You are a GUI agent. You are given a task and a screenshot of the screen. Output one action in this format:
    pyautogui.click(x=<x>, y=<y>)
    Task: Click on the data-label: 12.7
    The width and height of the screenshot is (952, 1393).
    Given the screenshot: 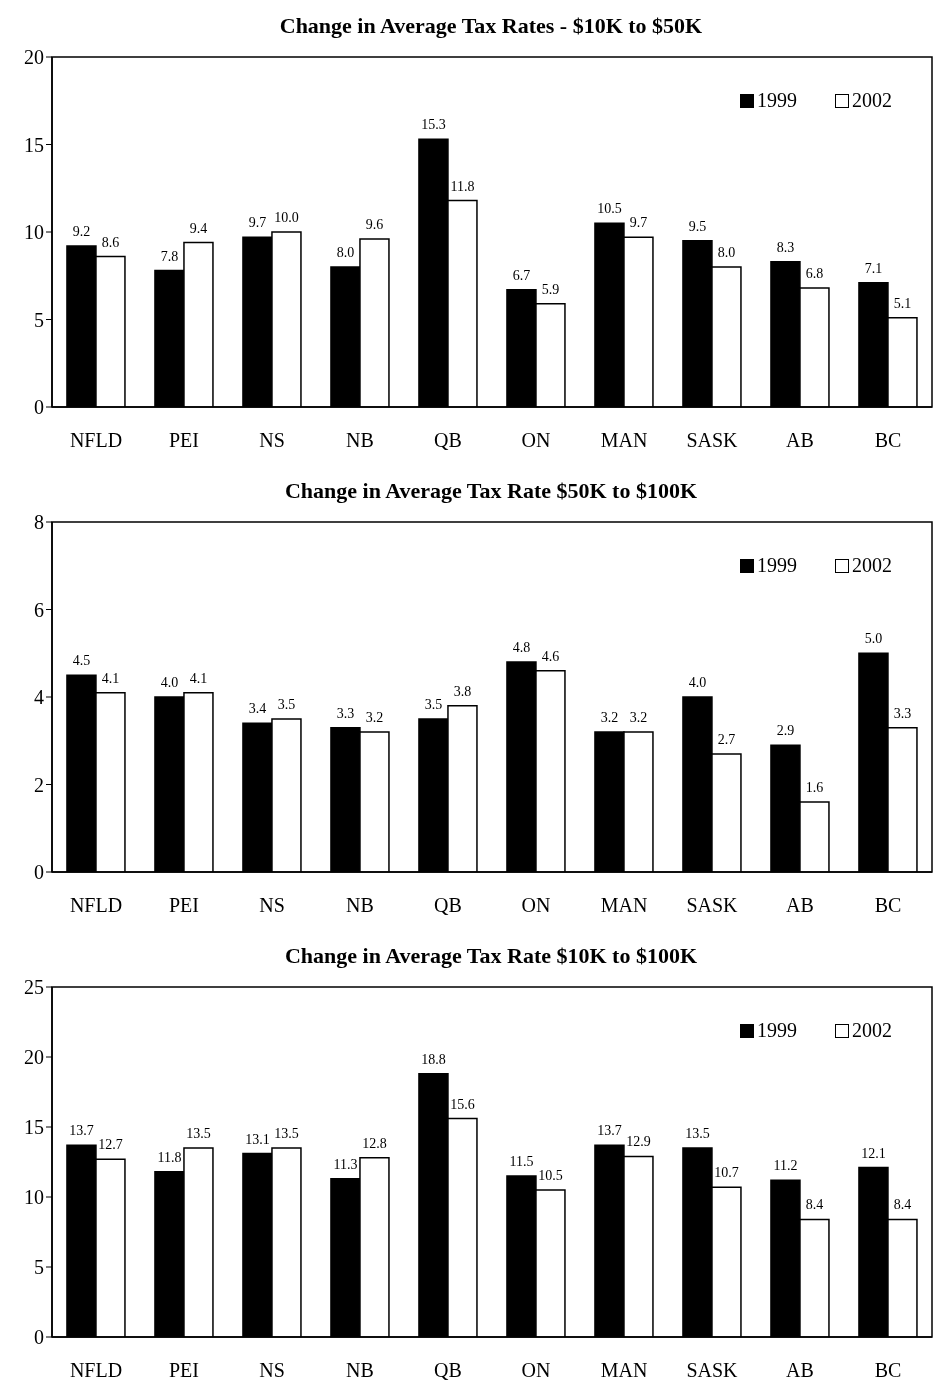 What is the action you would take?
    pyautogui.click(x=110, y=1145)
    